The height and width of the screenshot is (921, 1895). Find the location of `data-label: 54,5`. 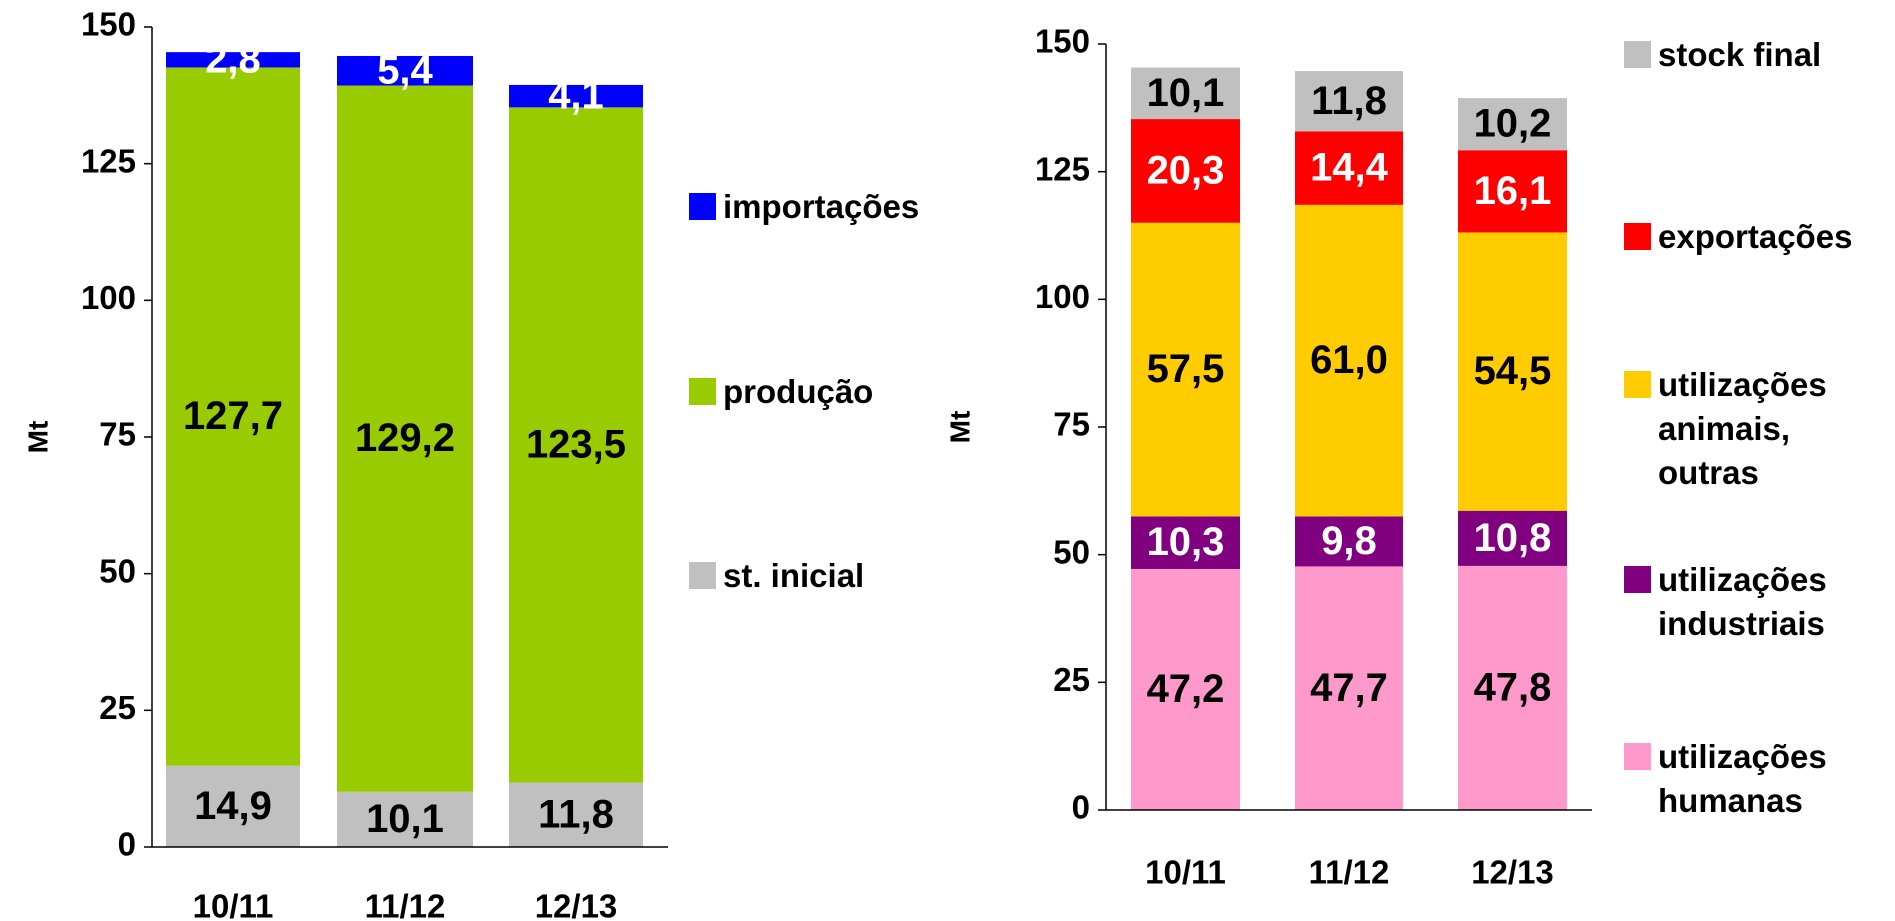

data-label: 54,5 is located at coordinates (1513, 371).